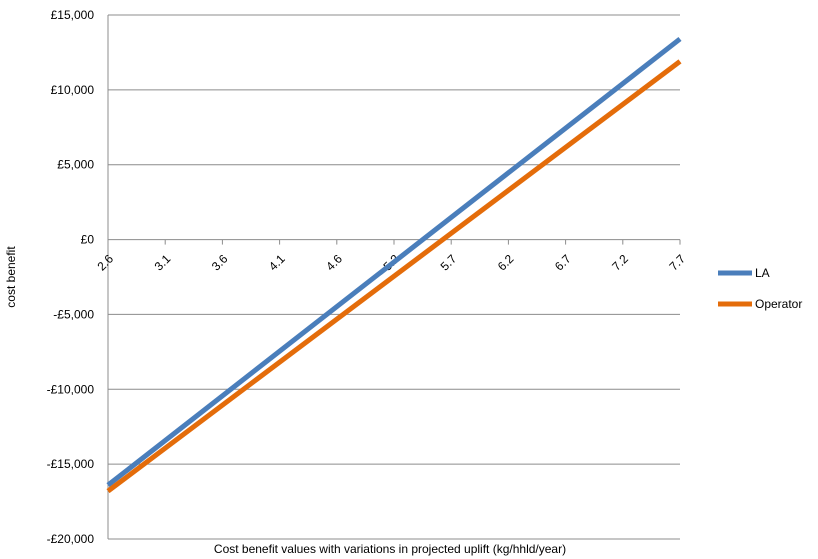  I want to click on y-tick-label: -£15,000, so click(71, 464).